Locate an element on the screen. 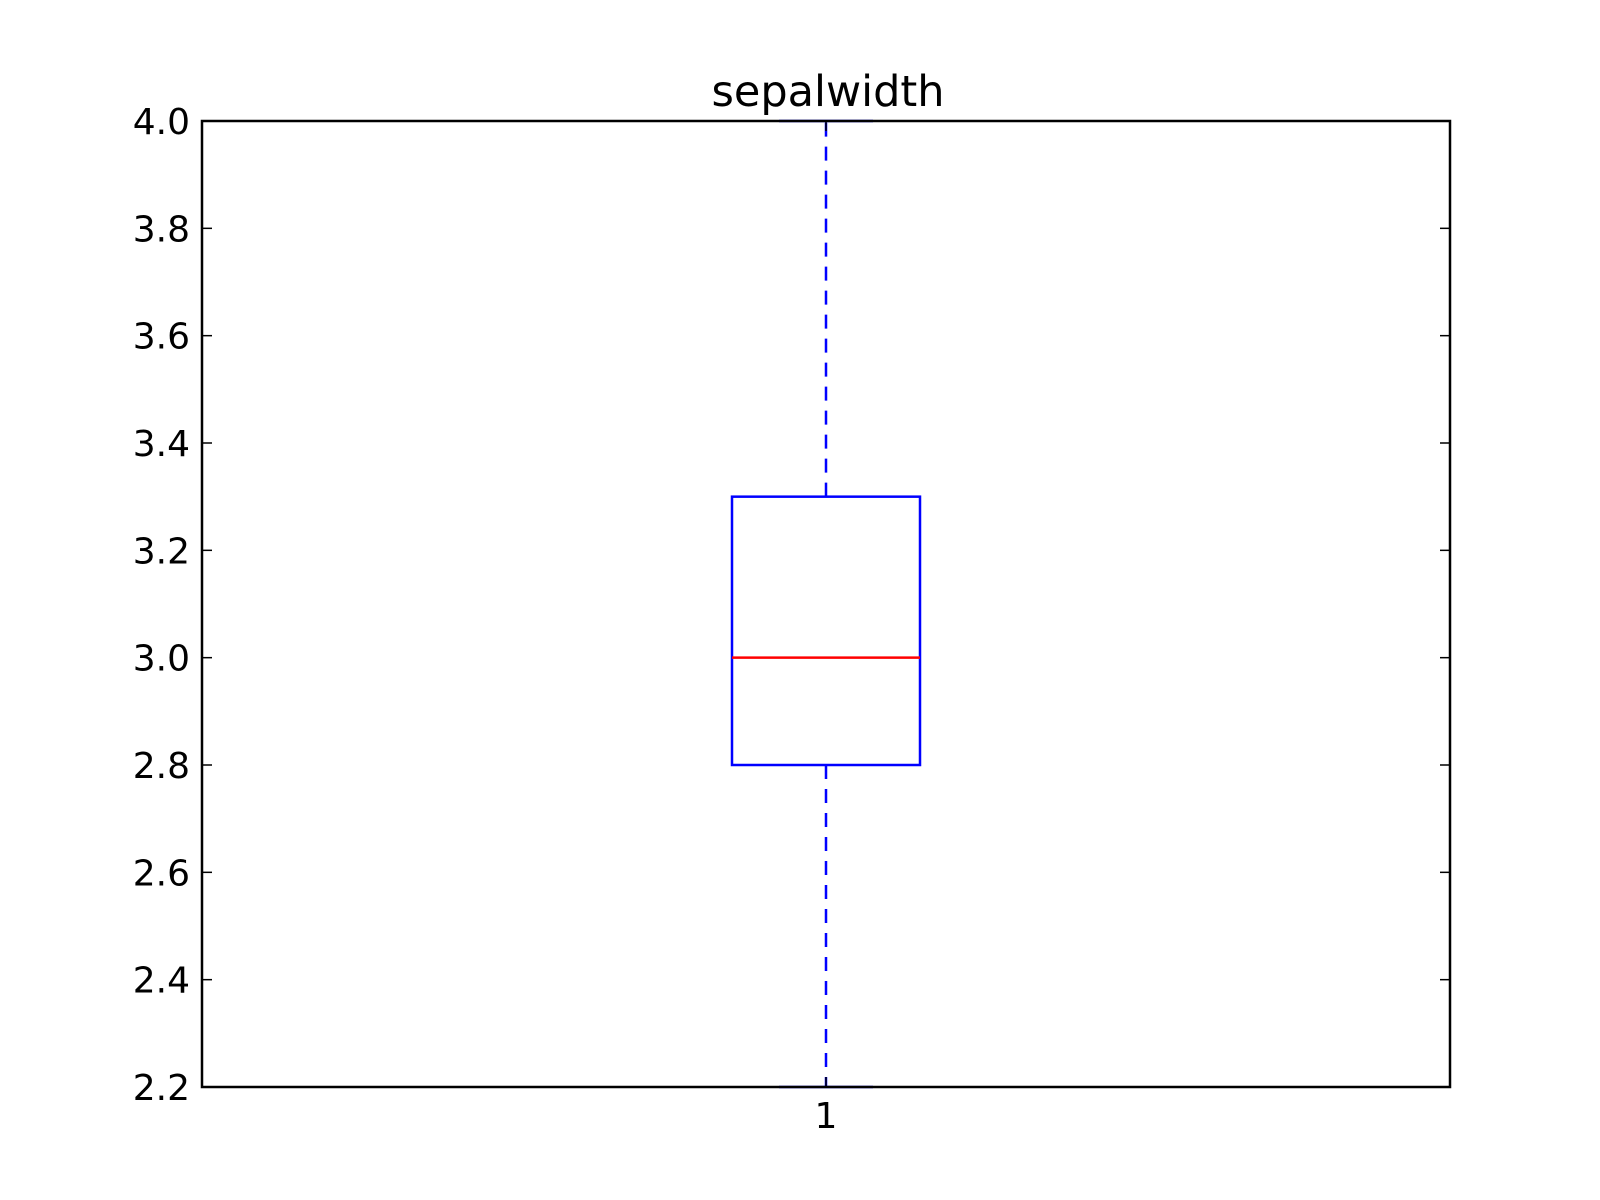  y-tick-label: 3.0 is located at coordinates (161, 659).